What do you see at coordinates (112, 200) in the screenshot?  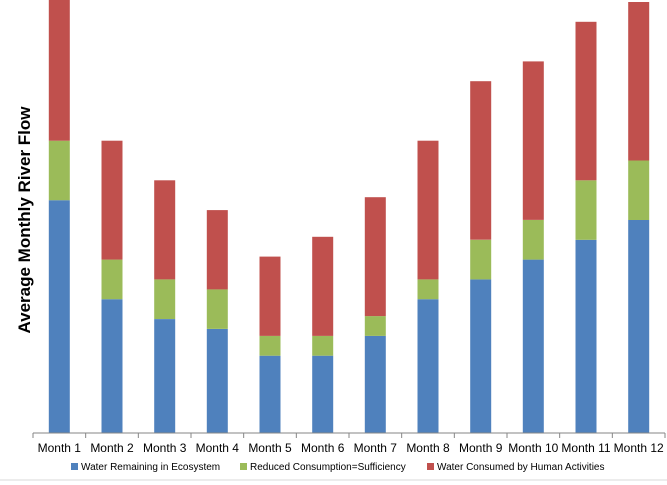 I see `bar-month-2-water-consumed-by-human-activities` at bounding box center [112, 200].